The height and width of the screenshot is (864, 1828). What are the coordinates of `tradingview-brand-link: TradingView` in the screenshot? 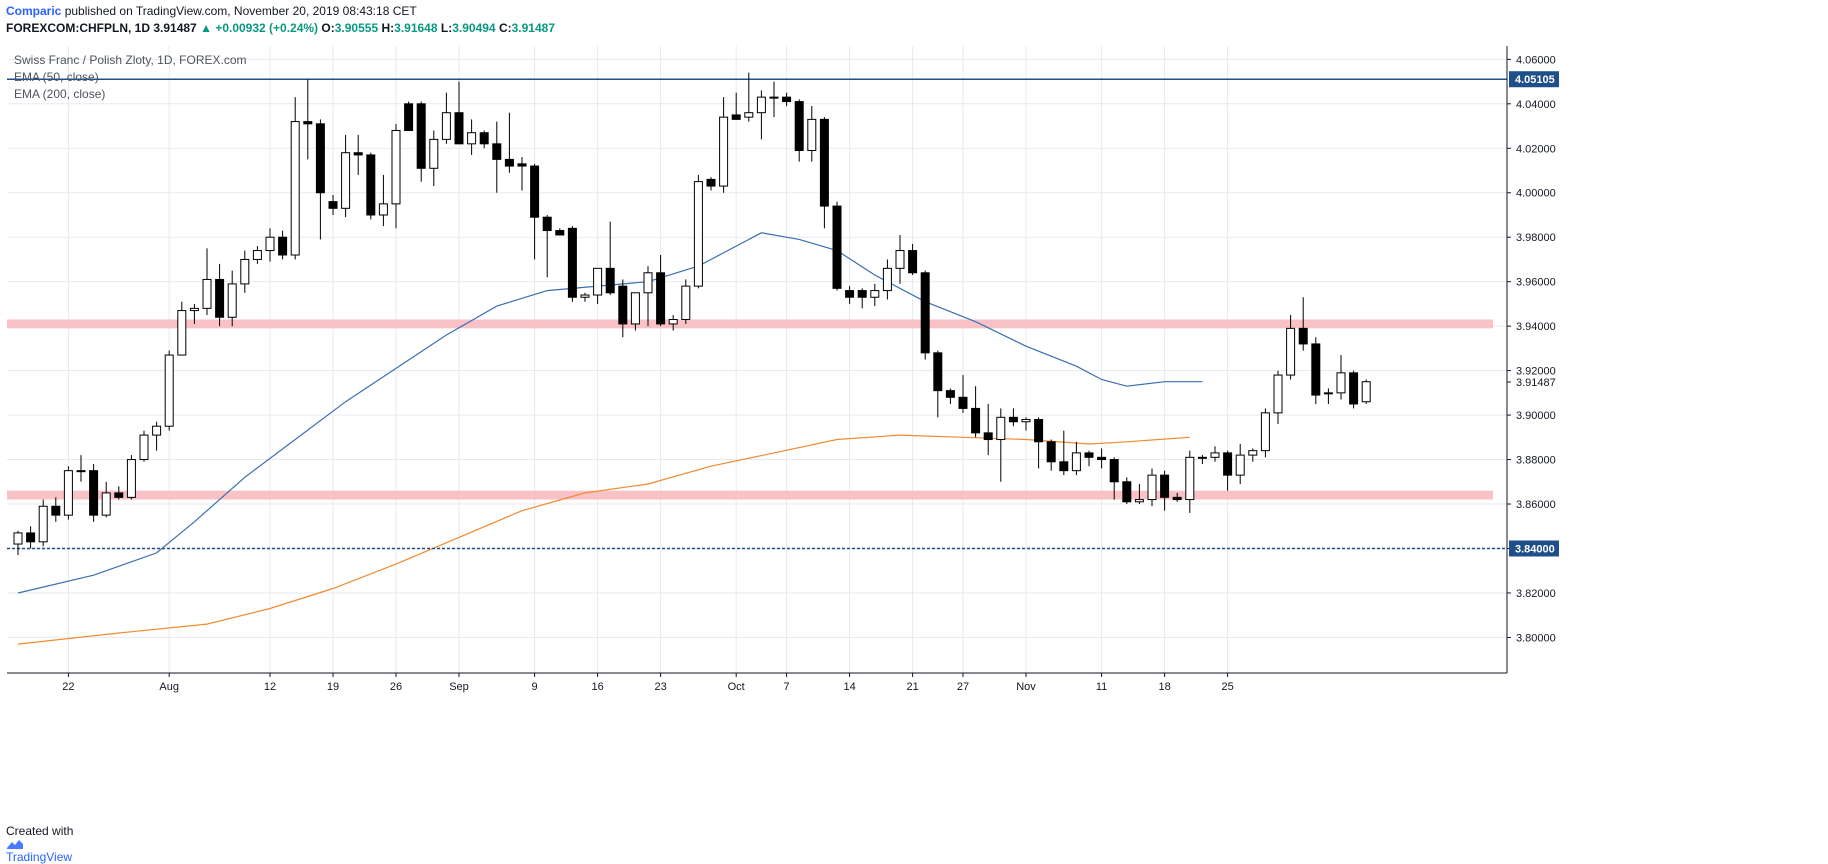 It's located at (39, 857).